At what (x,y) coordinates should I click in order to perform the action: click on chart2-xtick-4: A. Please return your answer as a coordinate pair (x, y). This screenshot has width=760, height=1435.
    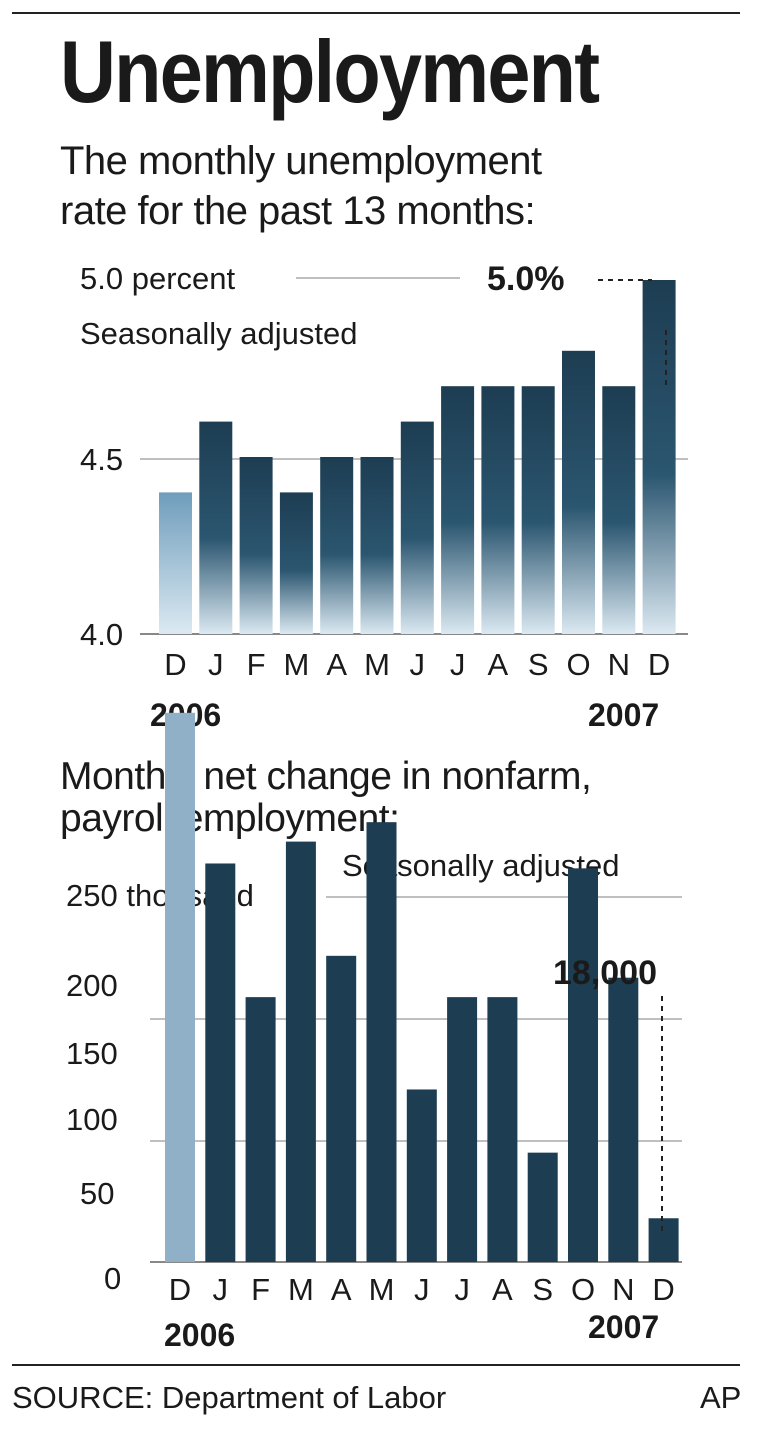
    Looking at the image, I should click on (341, 1289).